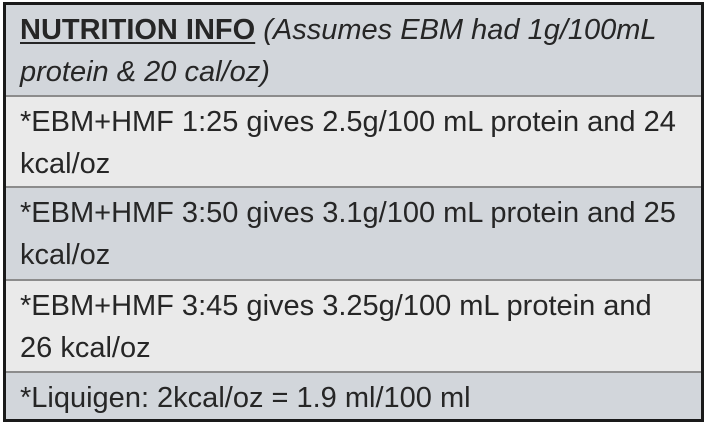  I want to click on table-row: *Liquigen: 2kcal/oz = 1.9 ml/100 ml, so click(353, 395).